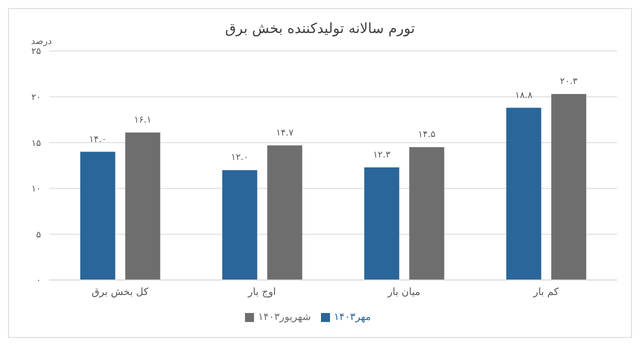 This screenshot has height=345, width=640. I want to click on data-label: ۱۶.۱, so click(143, 121).